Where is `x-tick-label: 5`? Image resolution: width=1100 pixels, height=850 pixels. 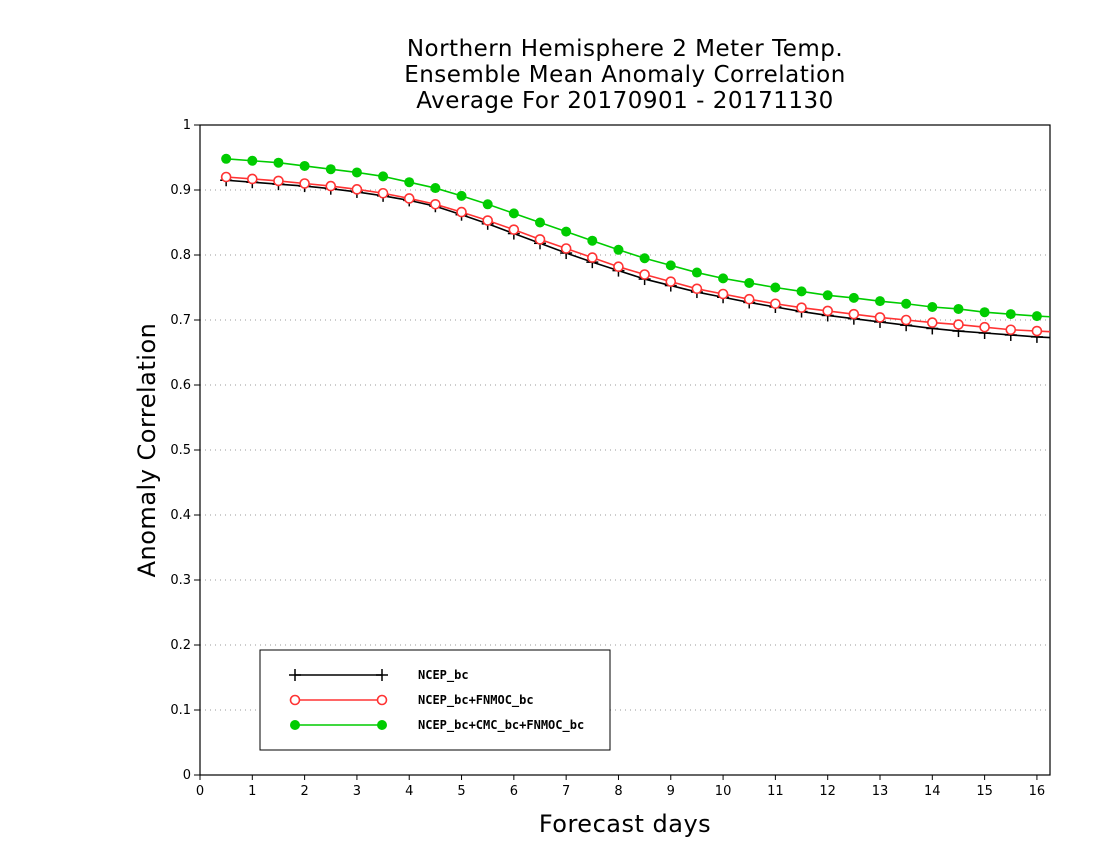
x-tick-label: 5 is located at coordinates (461, 791).